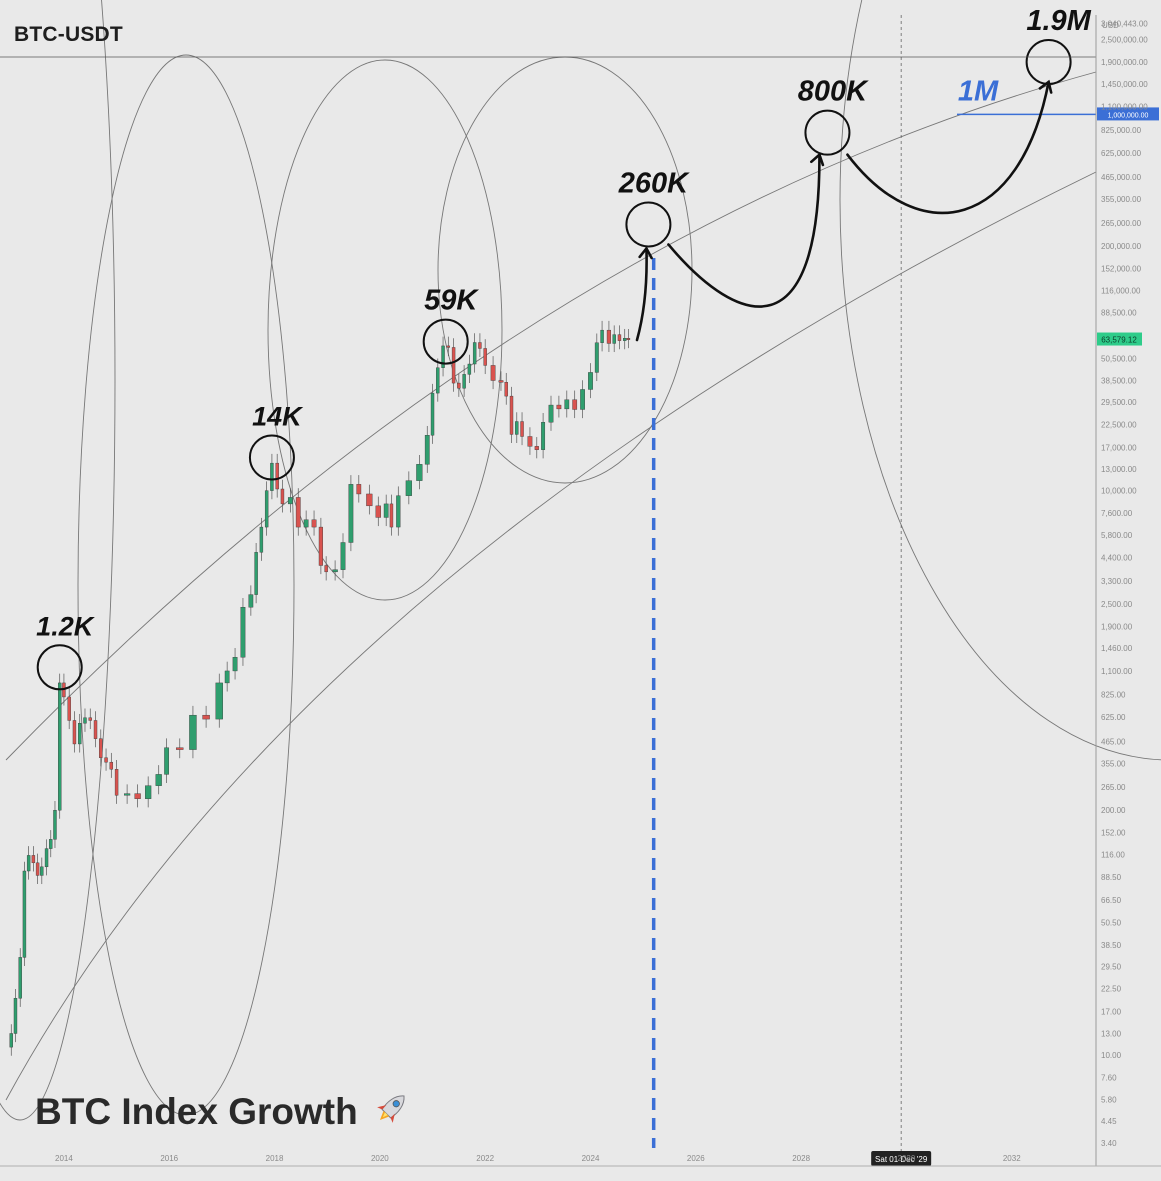 Image resolution: width=1161 pixels, height=1181 pixels. What do you see at coordinates (1012, 1158) in the screenshot?
I see `x-tick-label: 2032` at bounding box center [1012, 1158].